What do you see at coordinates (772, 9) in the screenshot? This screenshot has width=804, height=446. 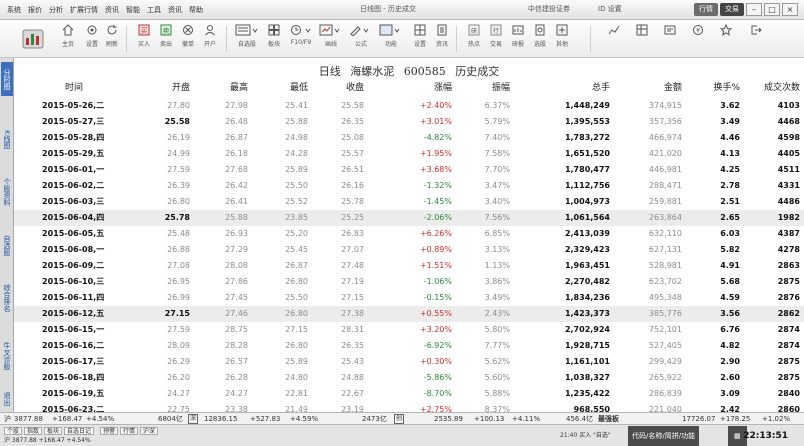 I see `maximize-button: □` at bounding box center [772, 9].